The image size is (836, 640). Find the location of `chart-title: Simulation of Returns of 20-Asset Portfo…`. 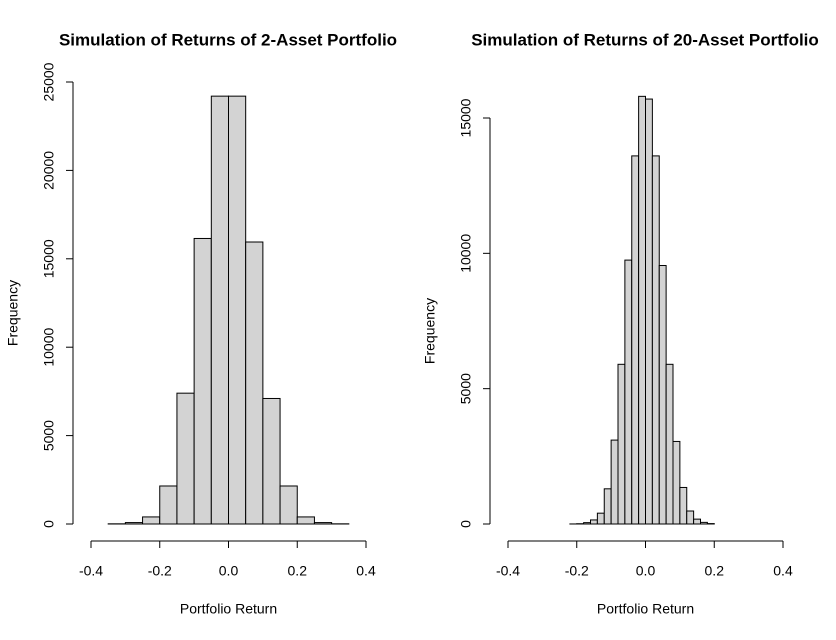

chart-title: Simulation of Returns of 20-Asset Portfo… is located at coordinates (645, 39).